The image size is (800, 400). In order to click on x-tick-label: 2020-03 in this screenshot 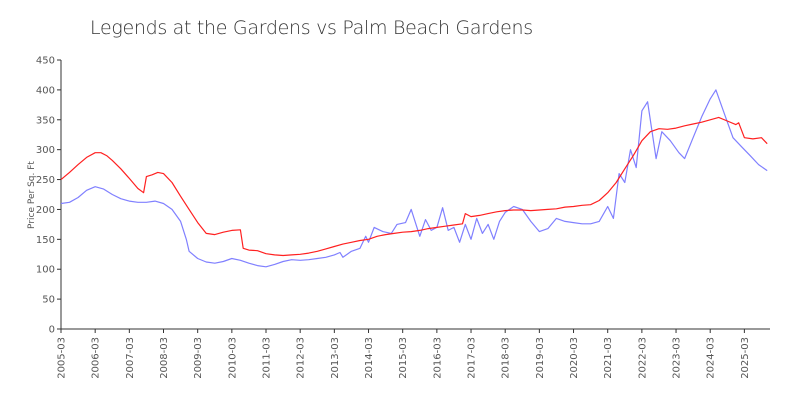, I will do `click(574, 358)`.